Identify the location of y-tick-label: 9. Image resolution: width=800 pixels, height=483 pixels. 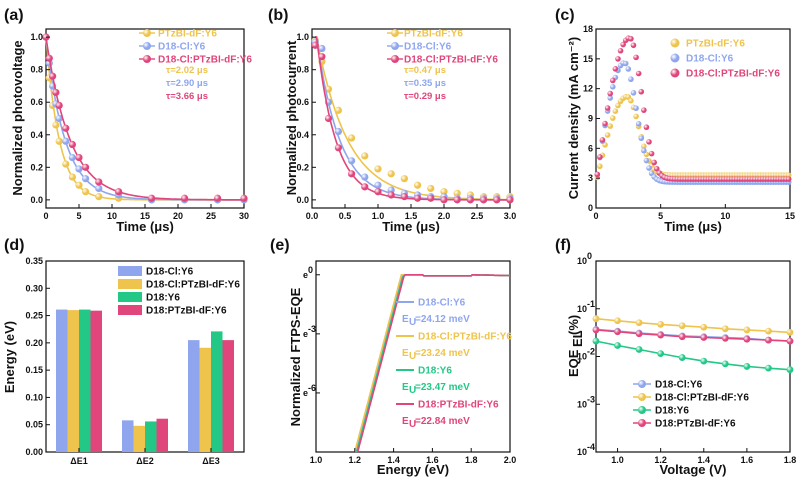
(590, 119).